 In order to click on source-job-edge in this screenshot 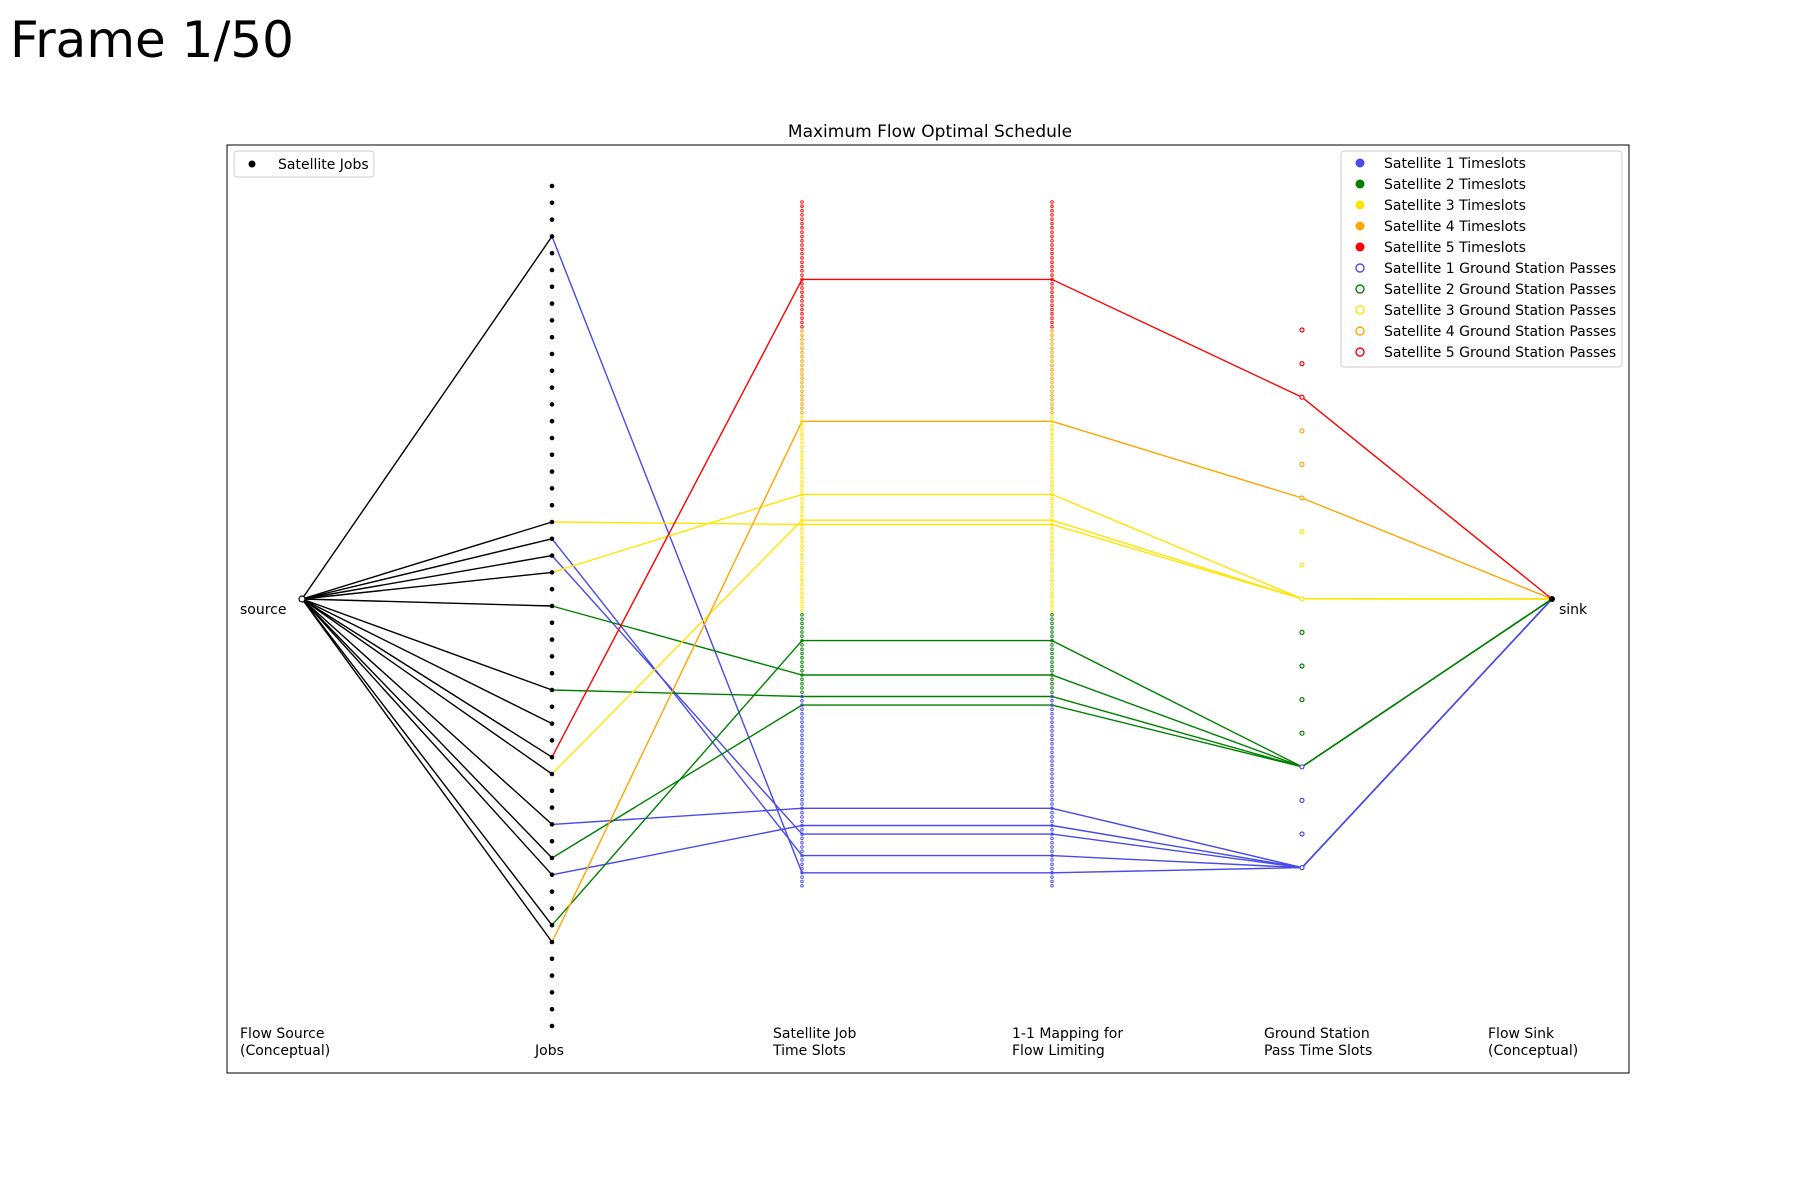, I will do `click(427, 728)`.